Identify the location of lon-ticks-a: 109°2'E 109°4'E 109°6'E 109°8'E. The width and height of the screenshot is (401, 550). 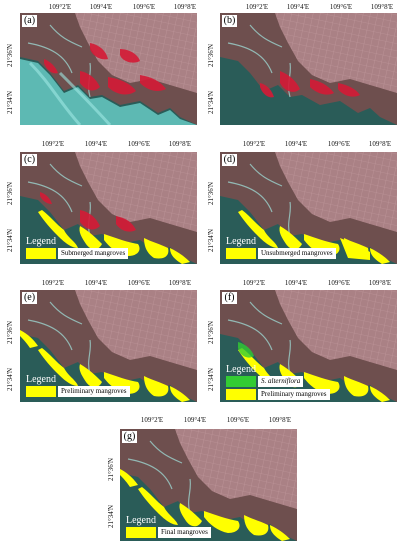
(108, 7).